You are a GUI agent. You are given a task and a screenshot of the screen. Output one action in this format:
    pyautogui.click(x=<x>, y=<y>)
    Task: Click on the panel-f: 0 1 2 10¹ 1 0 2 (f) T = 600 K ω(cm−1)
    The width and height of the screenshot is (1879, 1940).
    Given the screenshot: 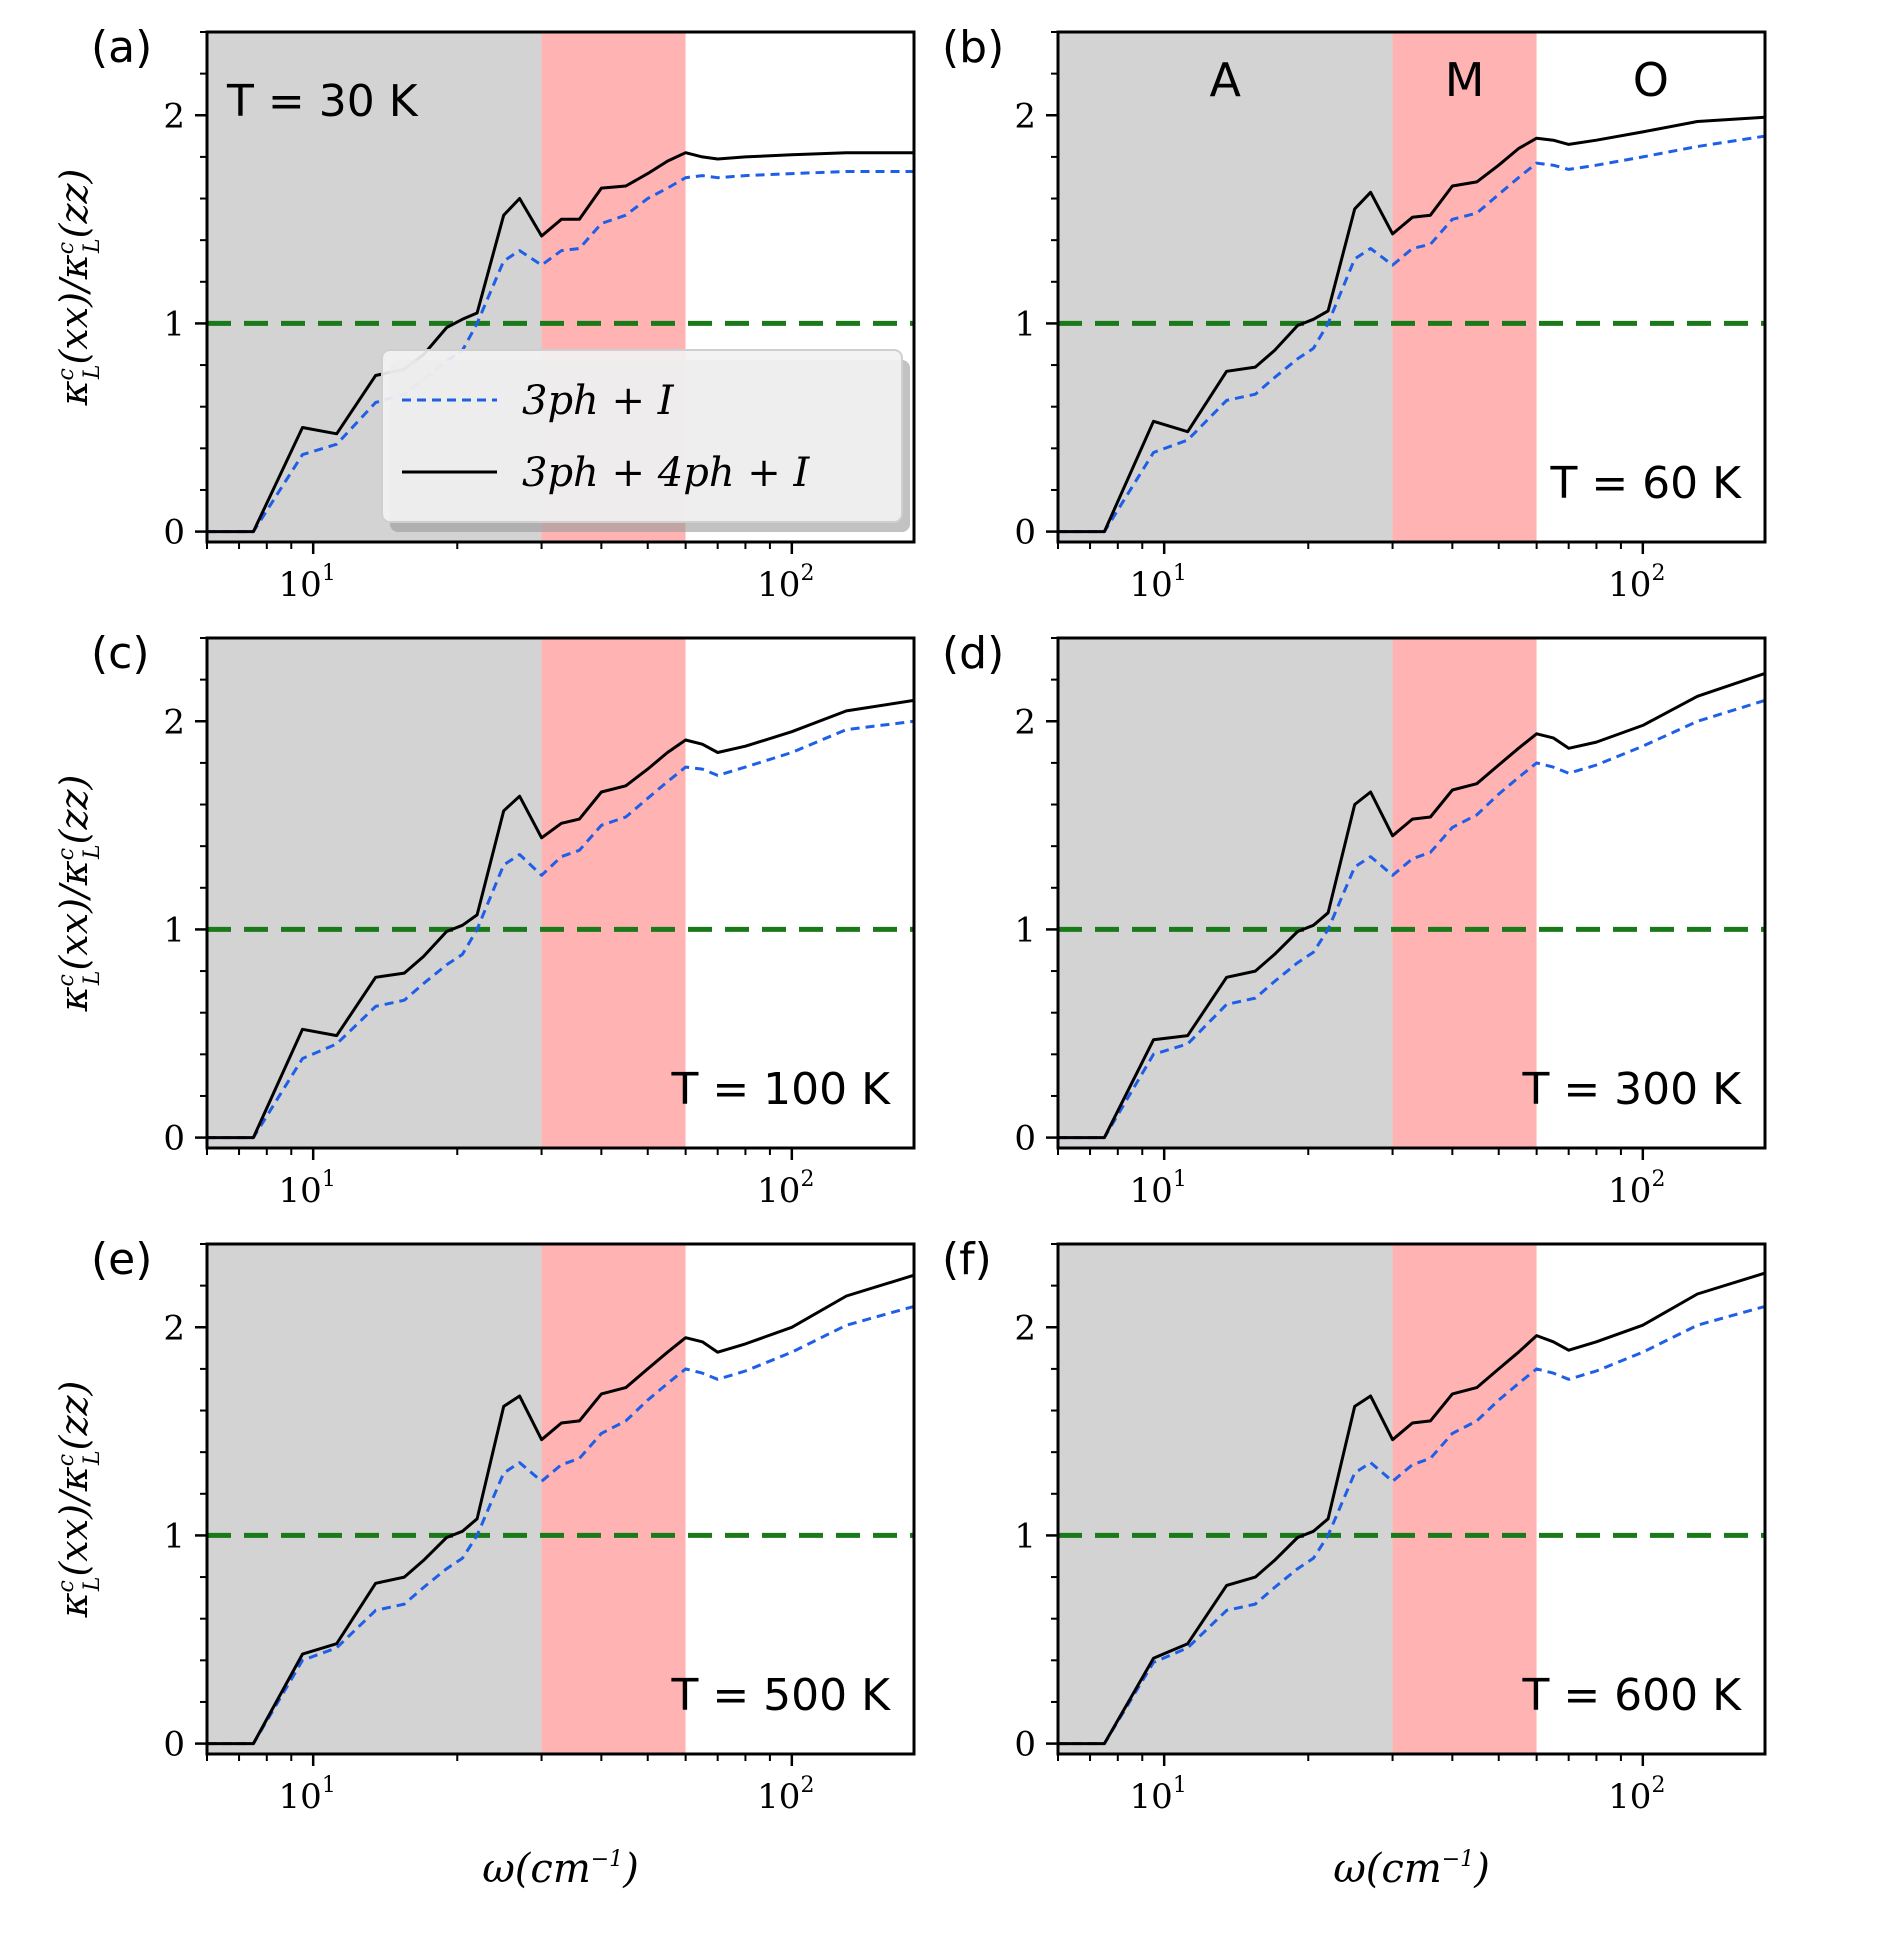 What is the action you would take?
    pyautogui.click(x=1354, y=1563)
    